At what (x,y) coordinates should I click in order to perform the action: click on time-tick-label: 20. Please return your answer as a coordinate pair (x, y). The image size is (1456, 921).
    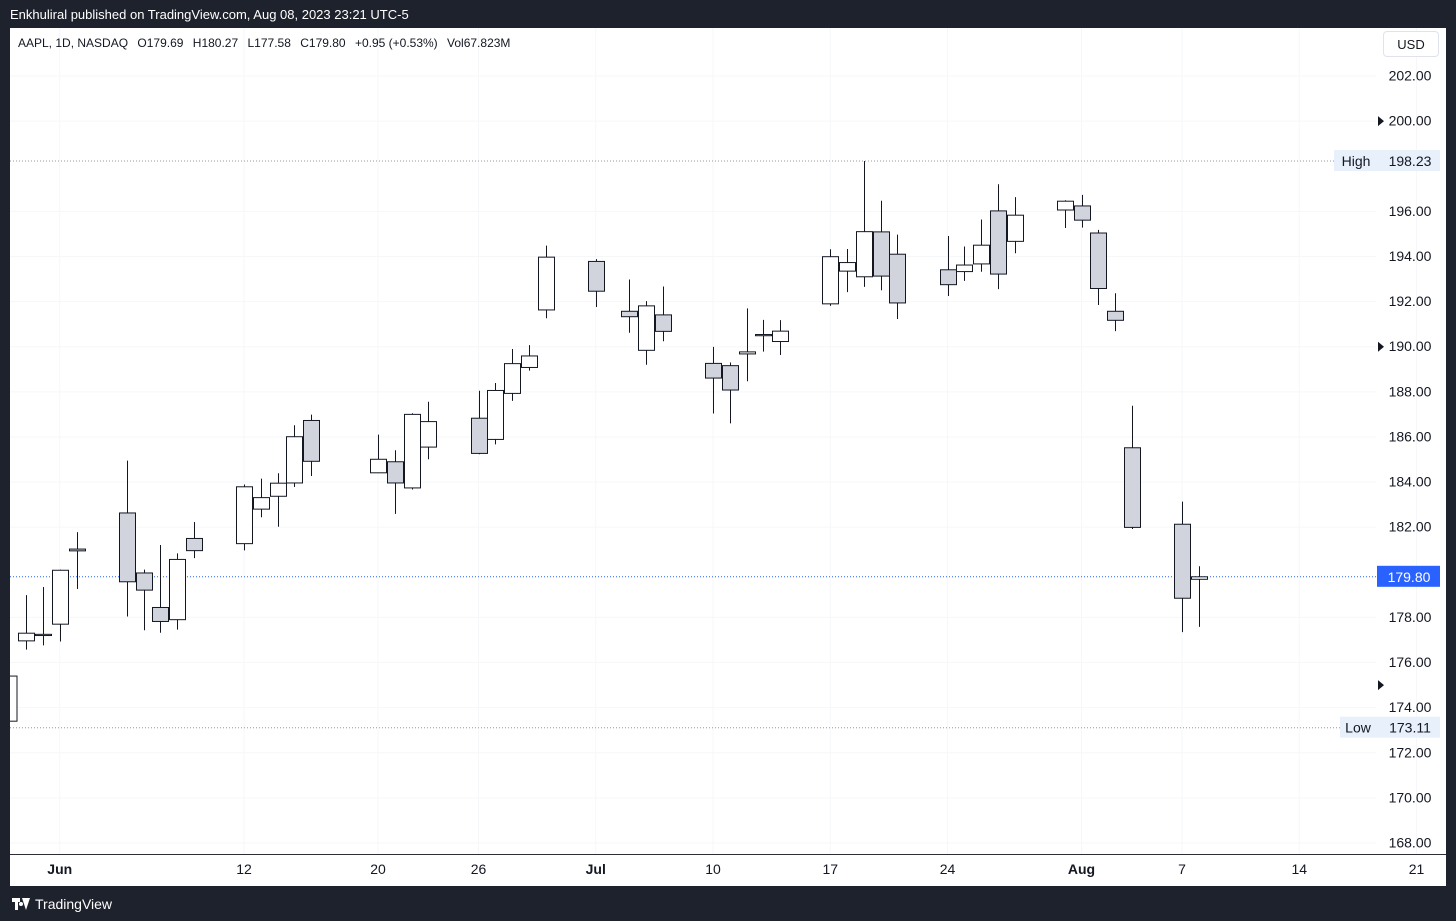
    Looking at the image, I should click on (378, 869).